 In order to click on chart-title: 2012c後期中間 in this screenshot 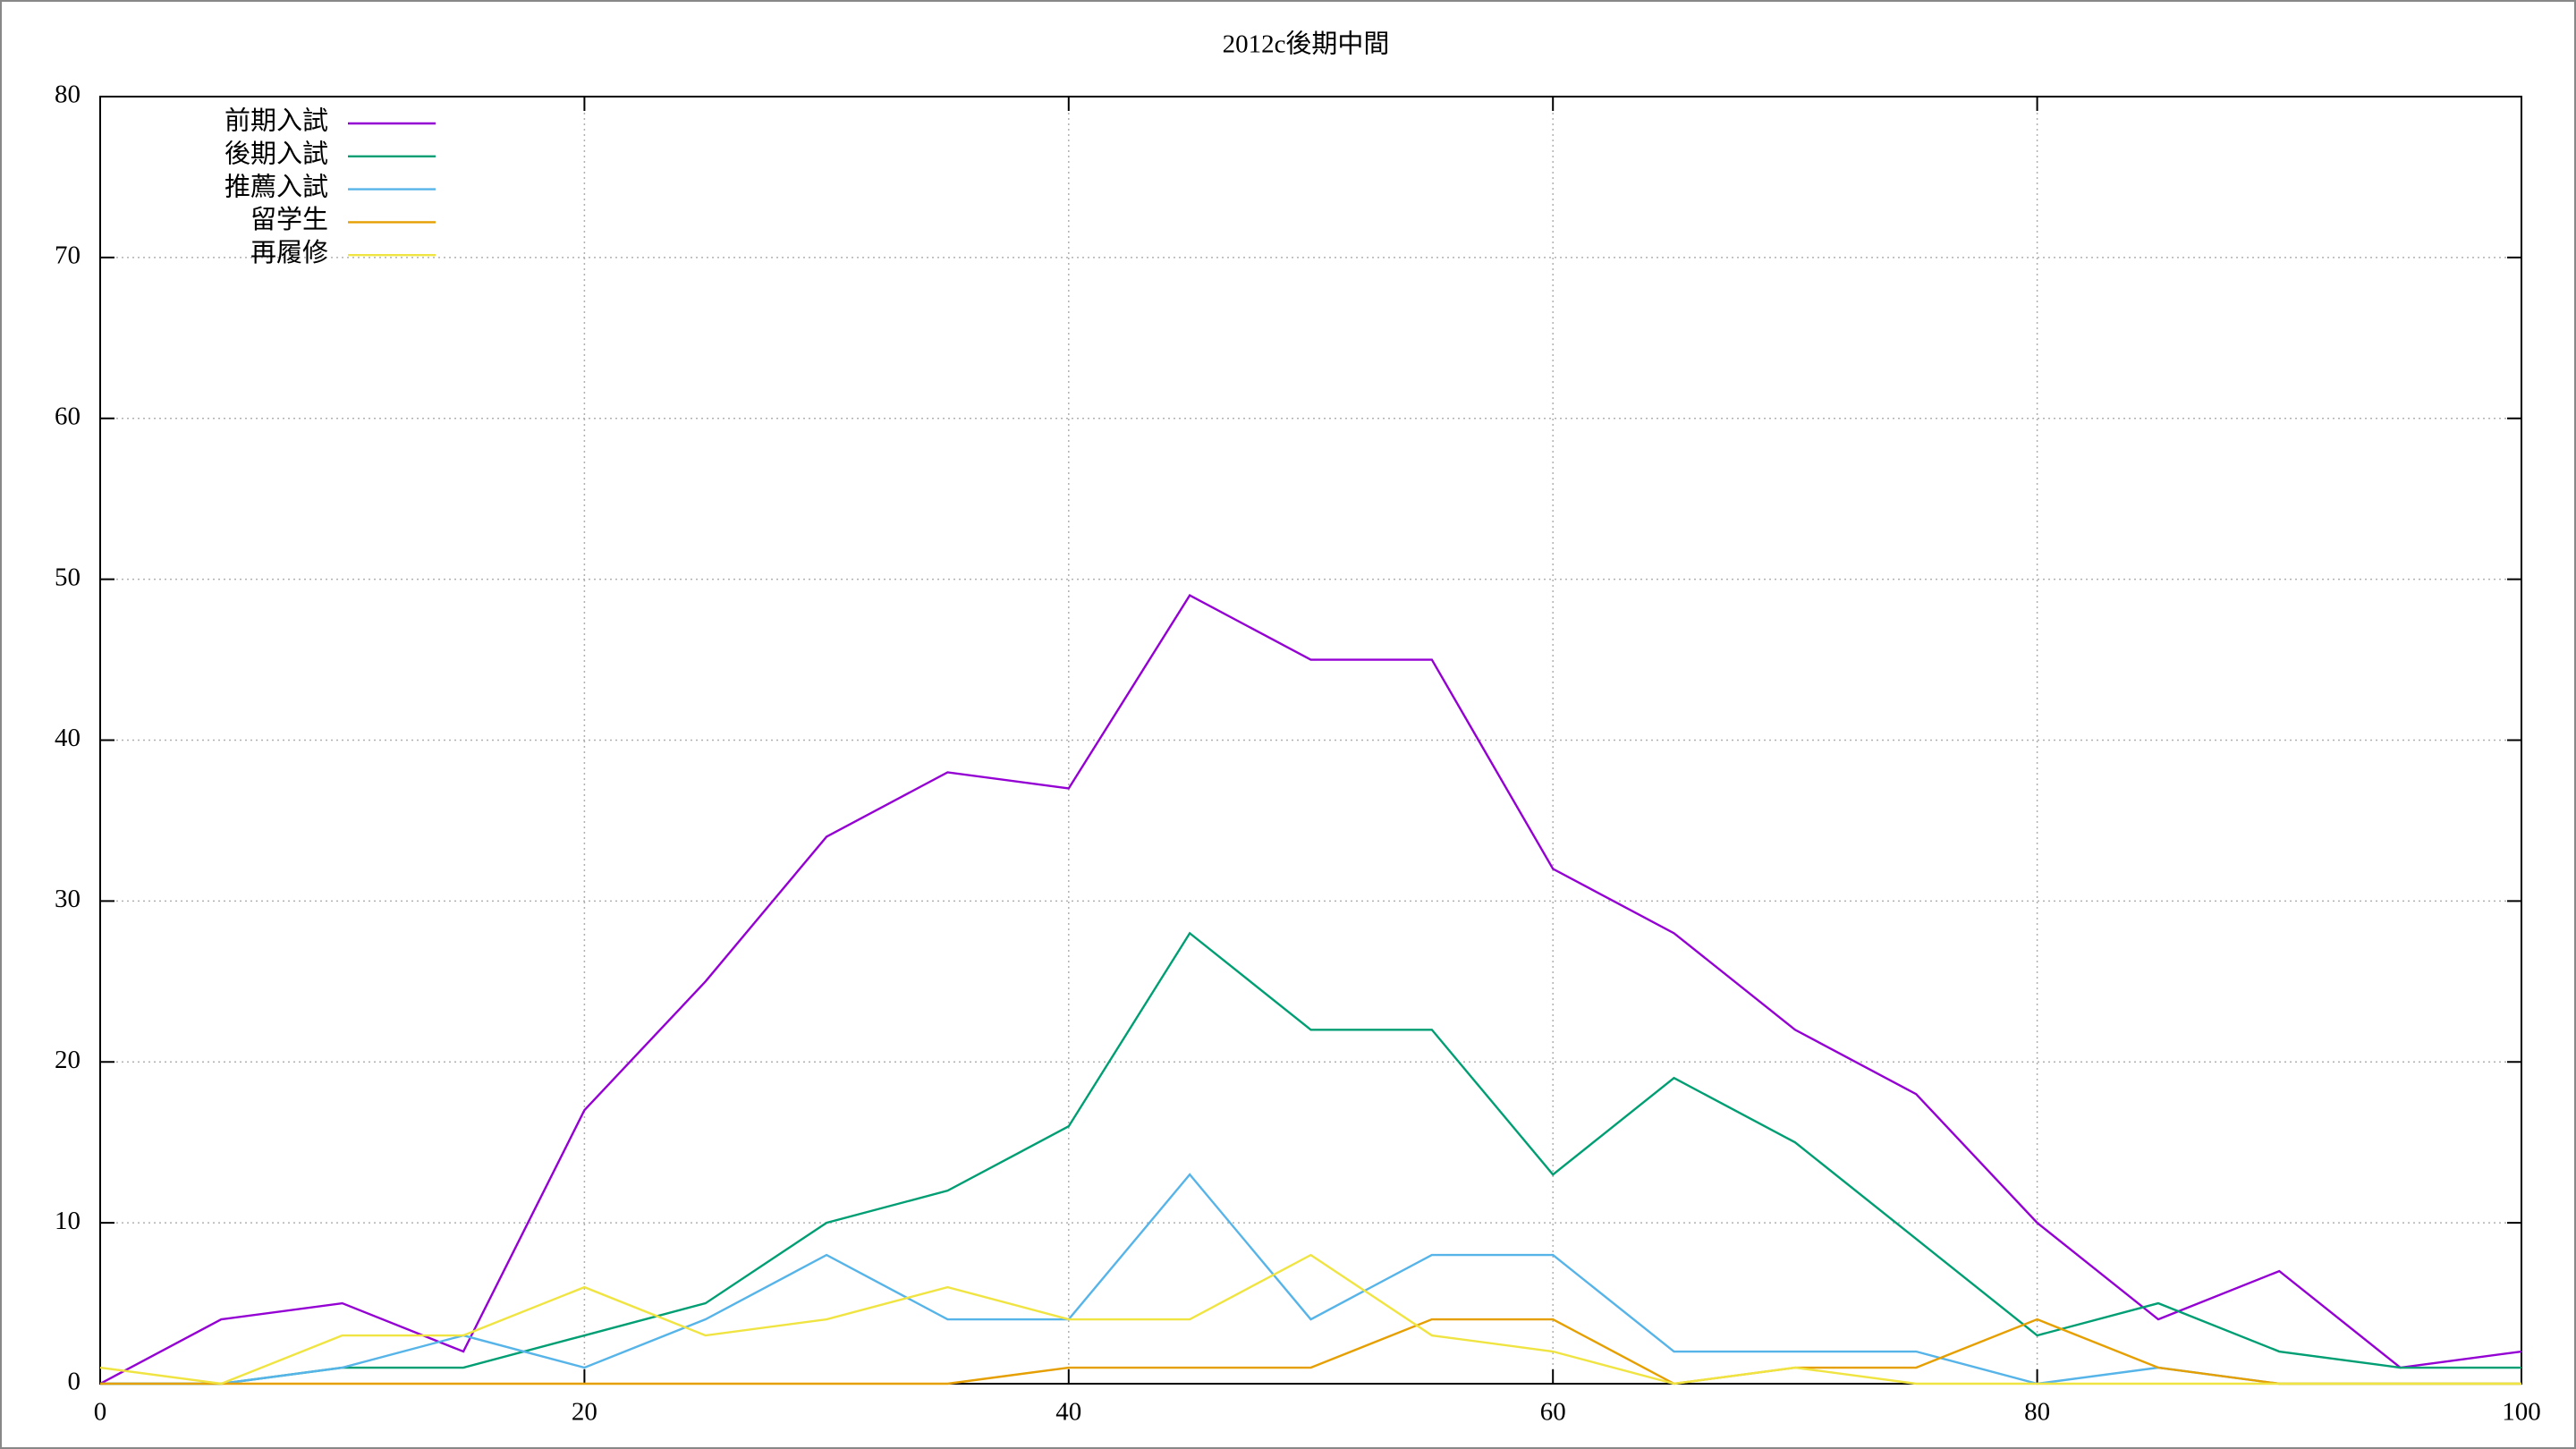, I will do `click(1306, 44)`.